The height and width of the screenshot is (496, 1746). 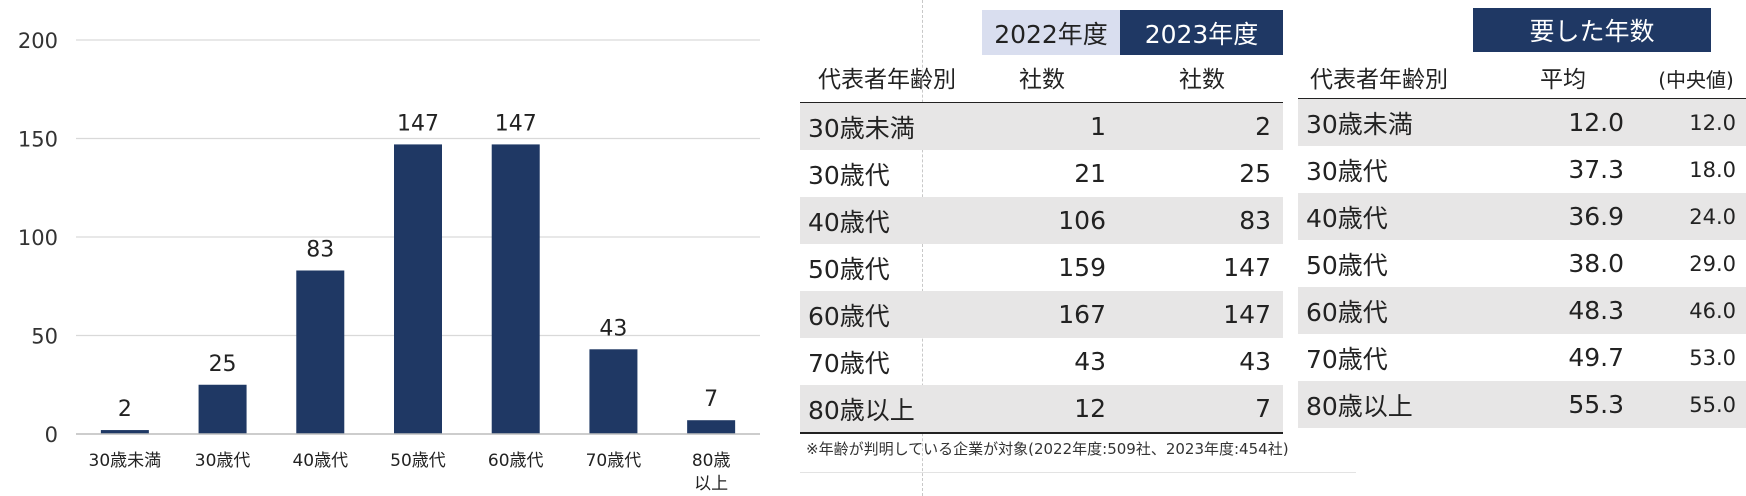 I want to click on x-tick-label: 40歳代, so click(x=320, y=461).